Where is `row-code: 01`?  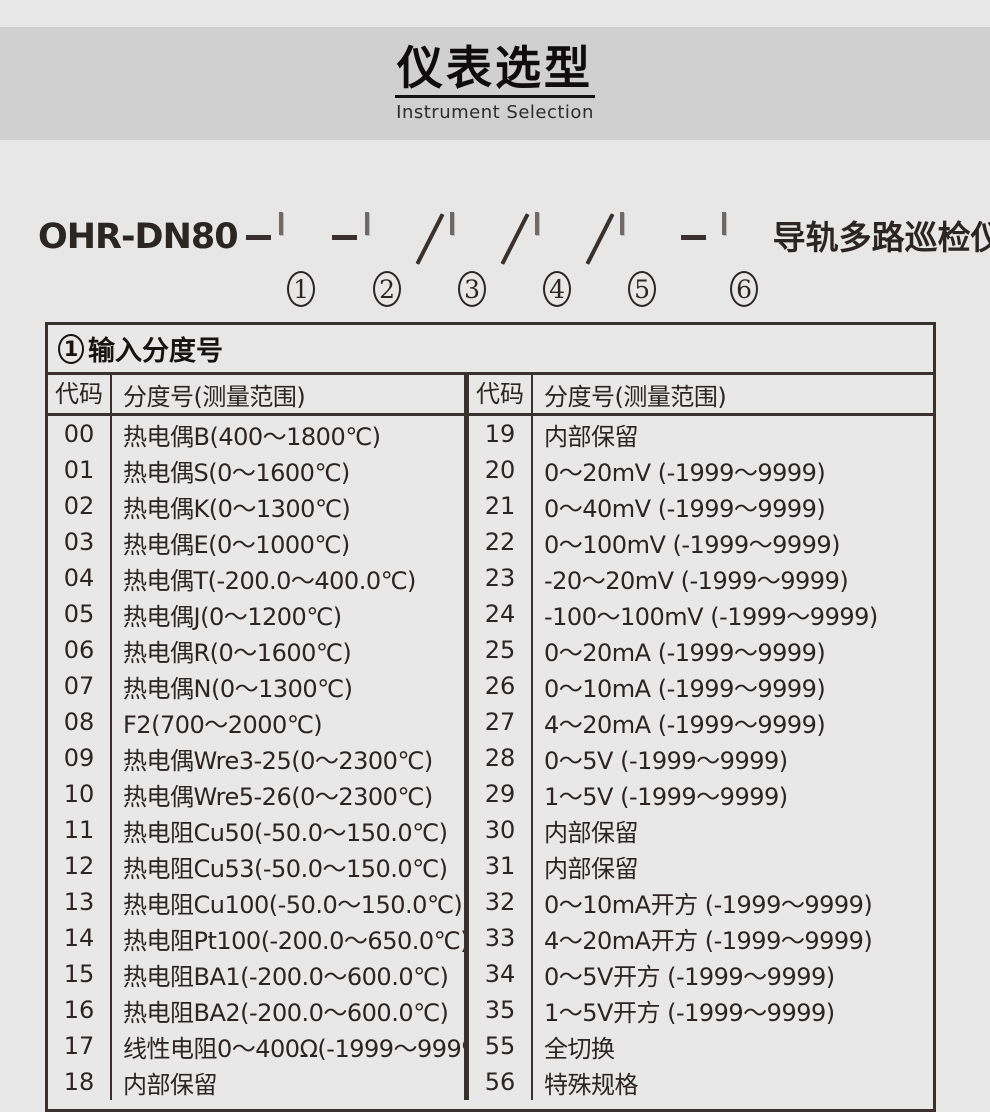 row-code: 01 is located at coordinates (80, 470).